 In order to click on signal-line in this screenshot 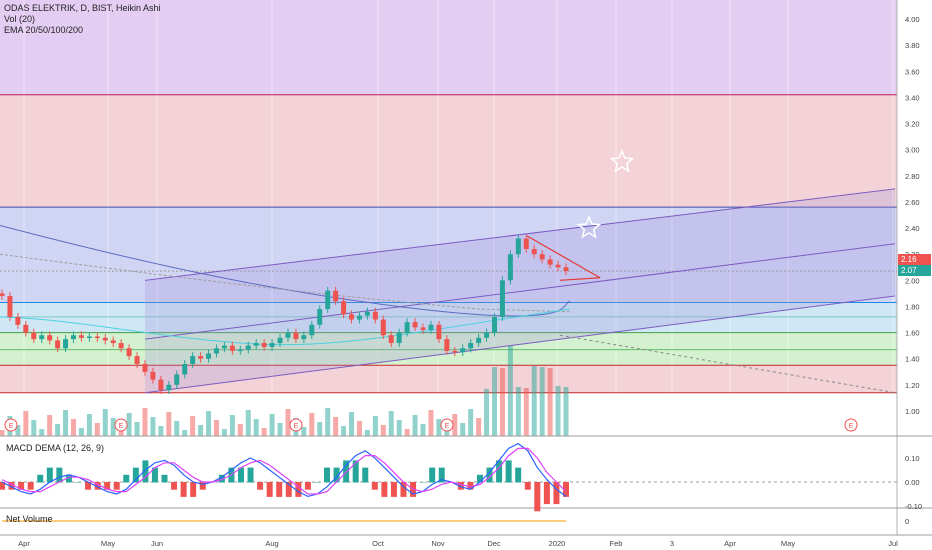, I will do `click(284, 471)`.